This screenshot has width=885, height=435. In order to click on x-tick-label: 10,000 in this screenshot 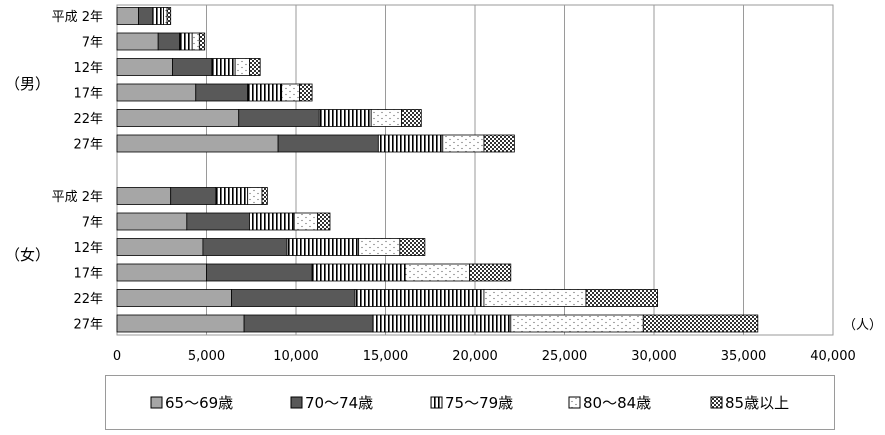, I will do `click(296, 356)`.